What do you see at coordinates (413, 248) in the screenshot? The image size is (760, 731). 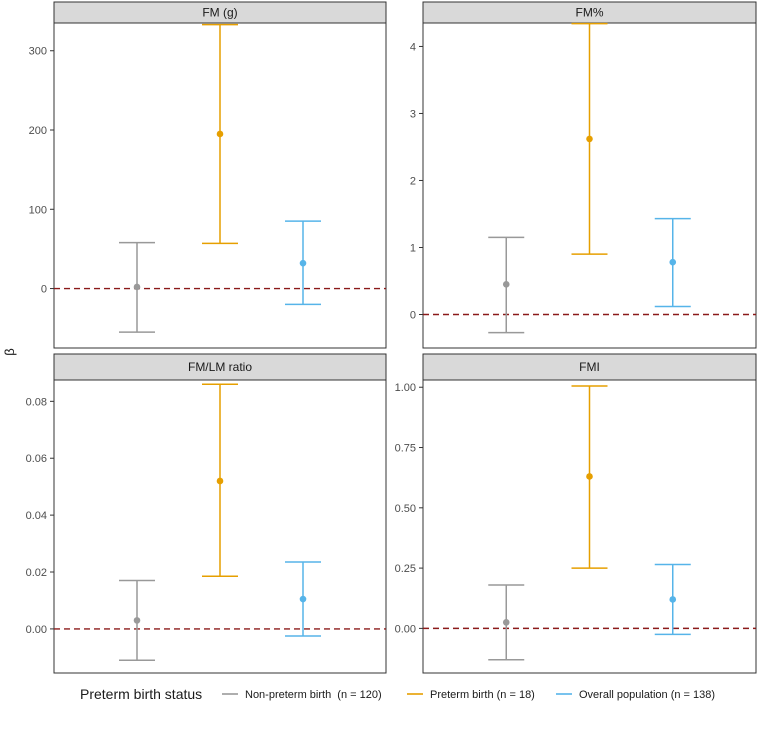 I see `y-tick-label: 1` at bounding box center [413, 248].